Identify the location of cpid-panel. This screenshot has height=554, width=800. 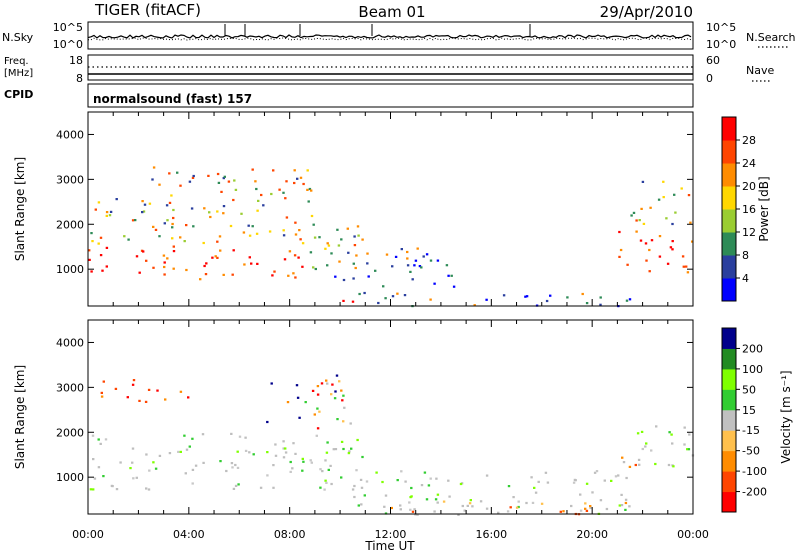
(390, 95).